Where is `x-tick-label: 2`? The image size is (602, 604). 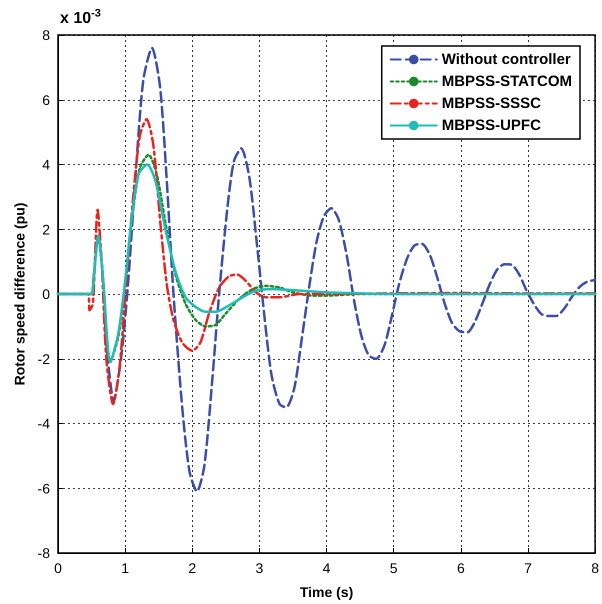 x-tick-label: 2 is located at coordinates (192, 568).